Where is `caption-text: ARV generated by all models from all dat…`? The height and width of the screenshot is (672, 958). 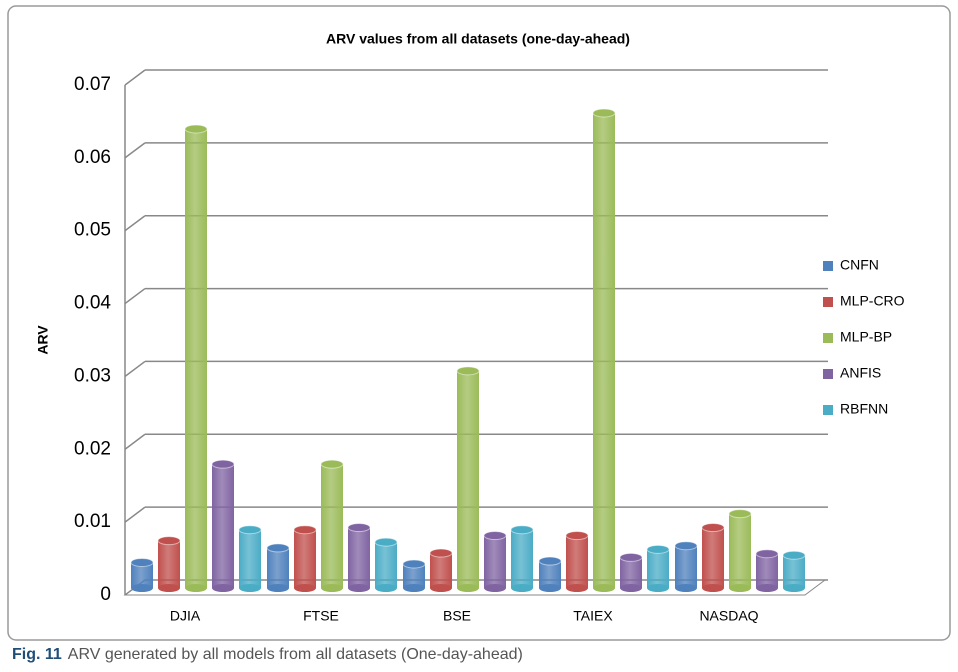
caption-text: ARV generated by all models from all dat… is located at coordinates (295, 654).